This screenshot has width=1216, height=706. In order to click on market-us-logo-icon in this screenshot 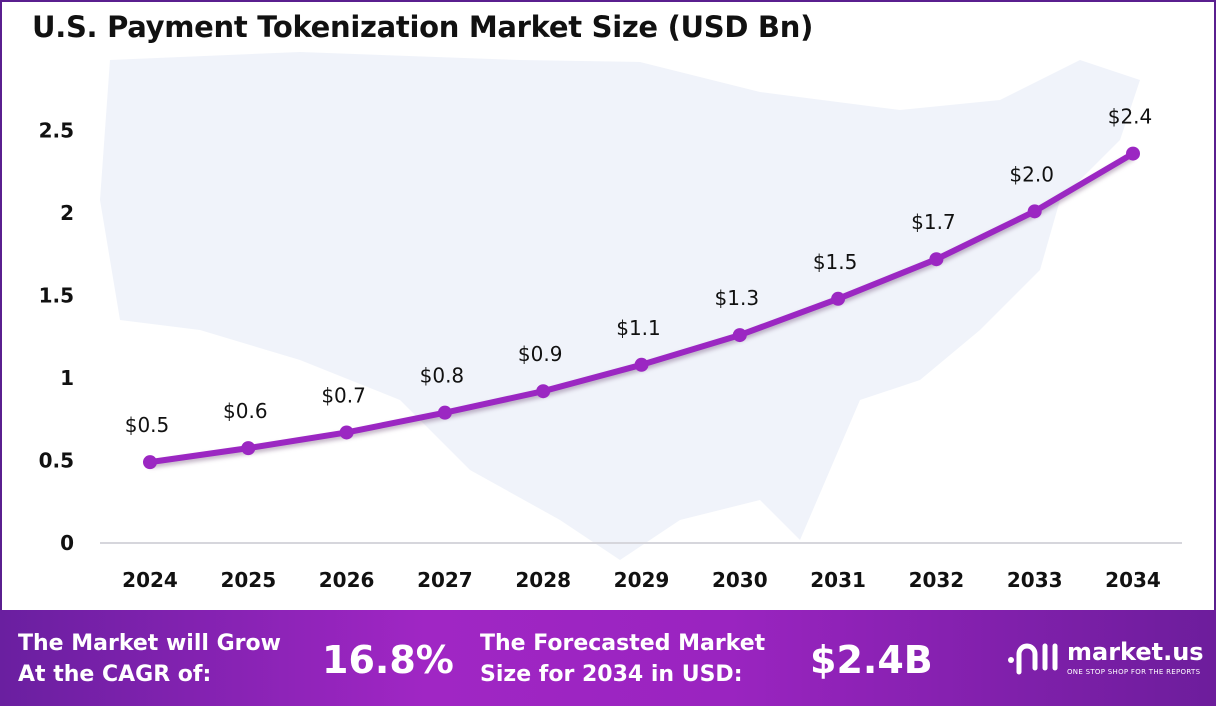, I will do `click(1033, 659)`.